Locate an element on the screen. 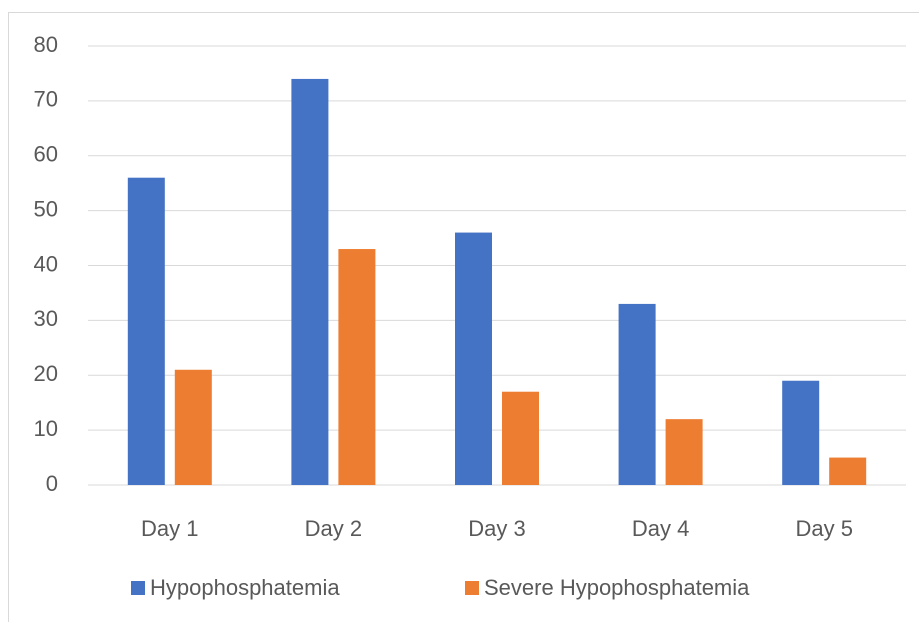 This screenshot has height=622, width=919. y-tick-label: 10 is located at coordinates (46, 428).